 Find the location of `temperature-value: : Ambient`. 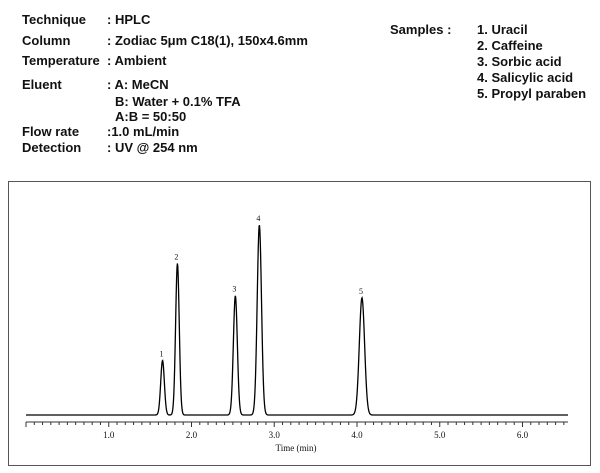

temperature-value: : Ambient is located at coordinates (137, 60).